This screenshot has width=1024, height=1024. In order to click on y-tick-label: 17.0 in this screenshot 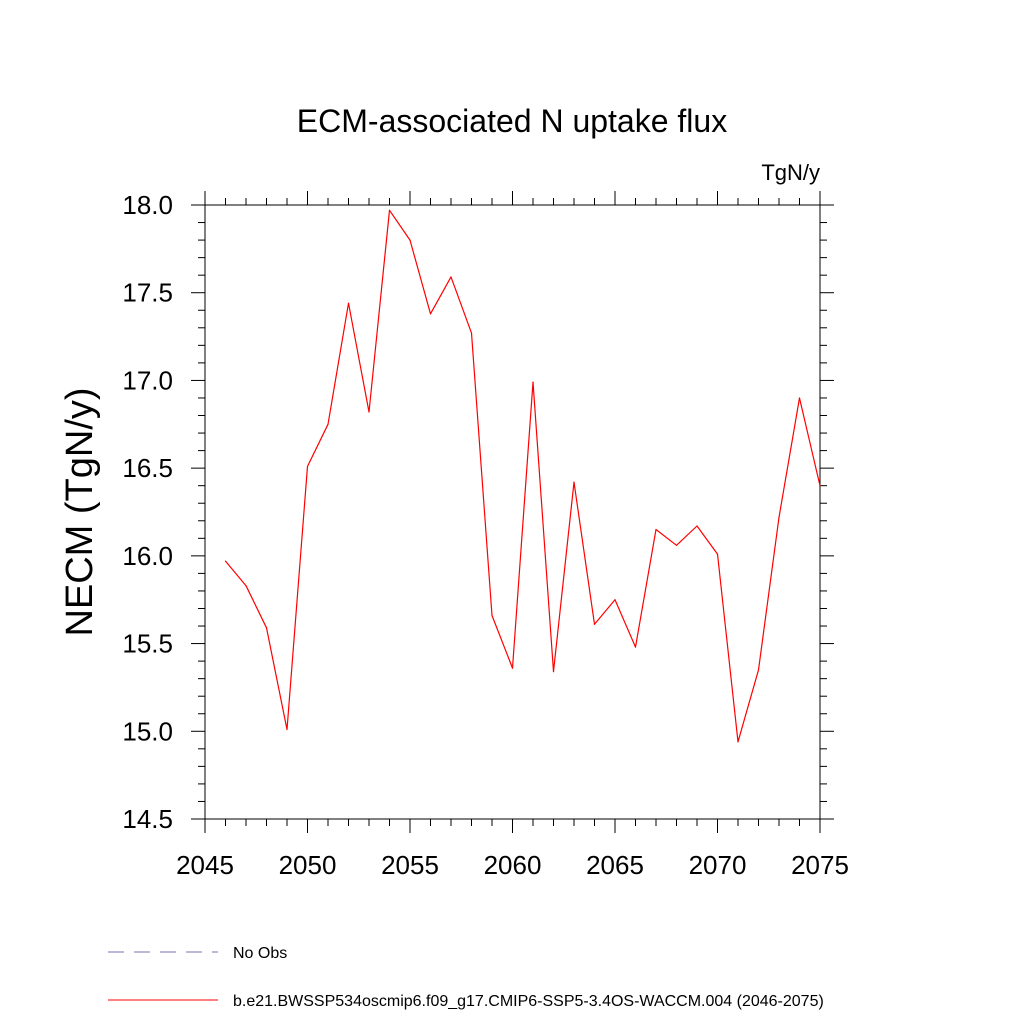, I will do `click(147, 380)`.